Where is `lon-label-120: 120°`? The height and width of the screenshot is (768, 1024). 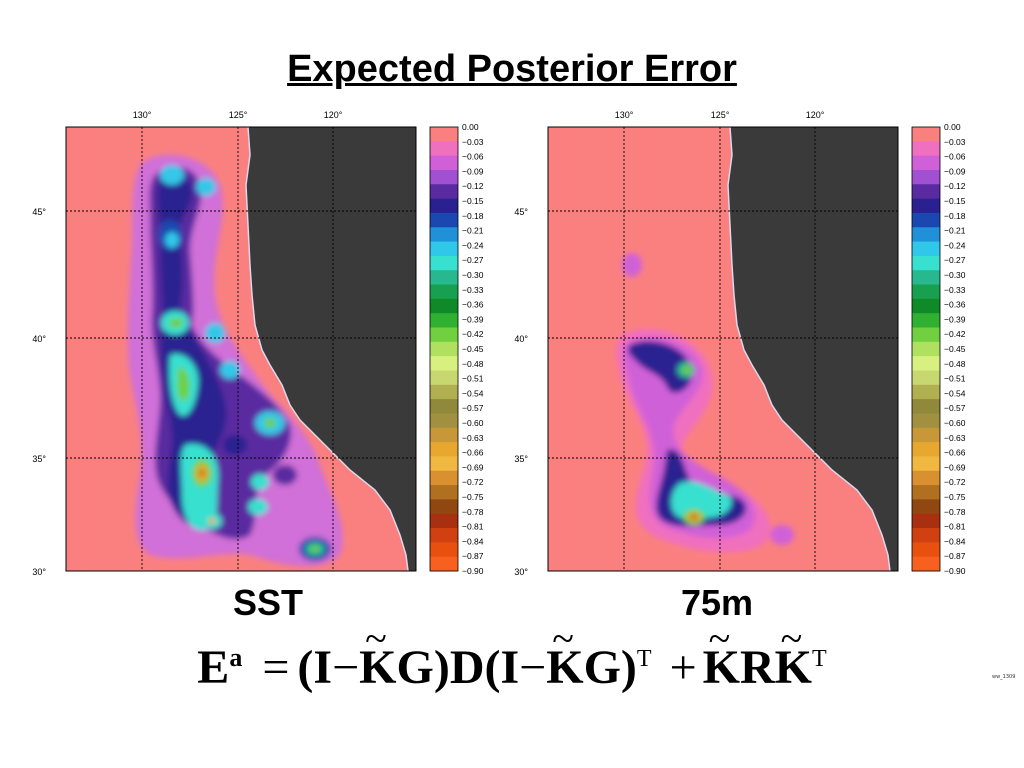
lon-label-120: 120° is located at coordinates (815, 115).